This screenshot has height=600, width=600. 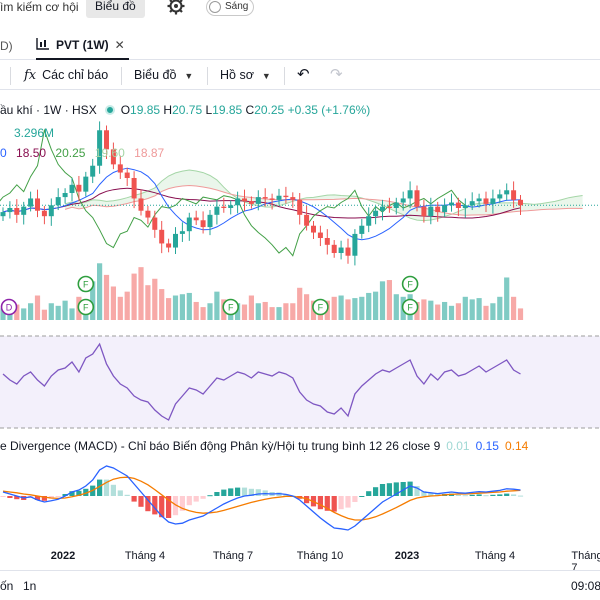 What do you see at coordinates (7, 586) in the screenshot?
I see `range-button: ốn` at bounding box center [7, 586].